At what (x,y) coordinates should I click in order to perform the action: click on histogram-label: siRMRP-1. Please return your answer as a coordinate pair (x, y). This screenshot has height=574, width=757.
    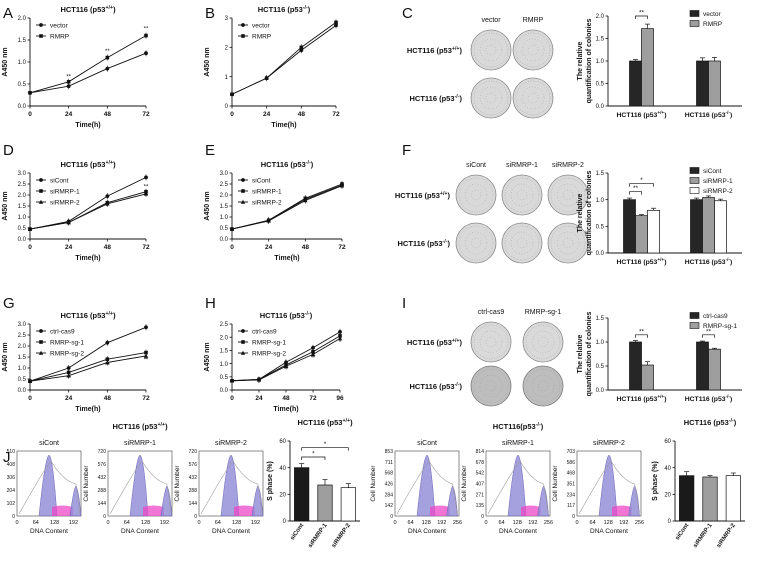
    Looking at the image, I should click on (518, 443).